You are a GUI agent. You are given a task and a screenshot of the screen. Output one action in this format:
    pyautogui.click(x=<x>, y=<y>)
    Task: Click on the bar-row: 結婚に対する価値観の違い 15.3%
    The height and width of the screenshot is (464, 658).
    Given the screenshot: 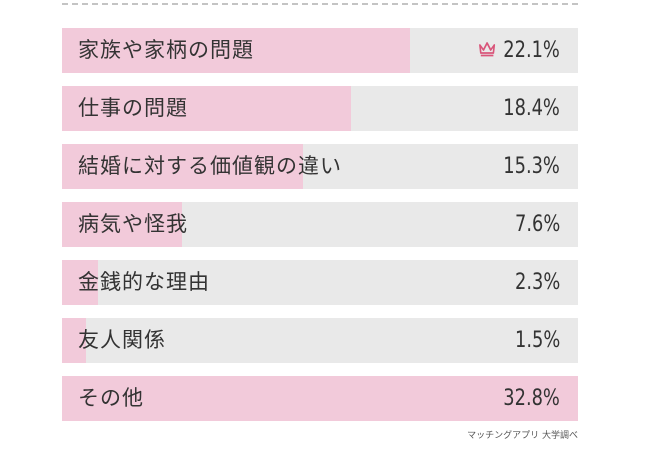 What is the action you would take?
    pyautogui.click(x=320, y=166)
    